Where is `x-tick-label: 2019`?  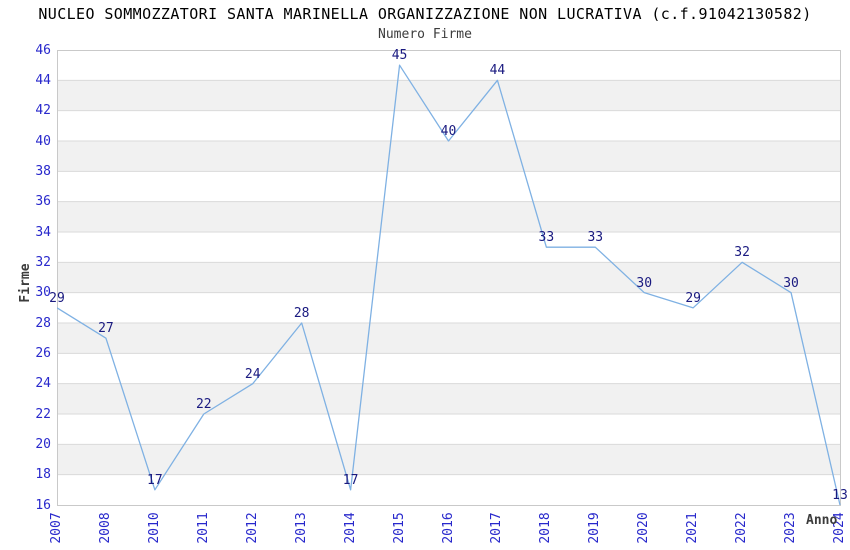
x-tick-label: 2019 is located at coordinates (595, 528).